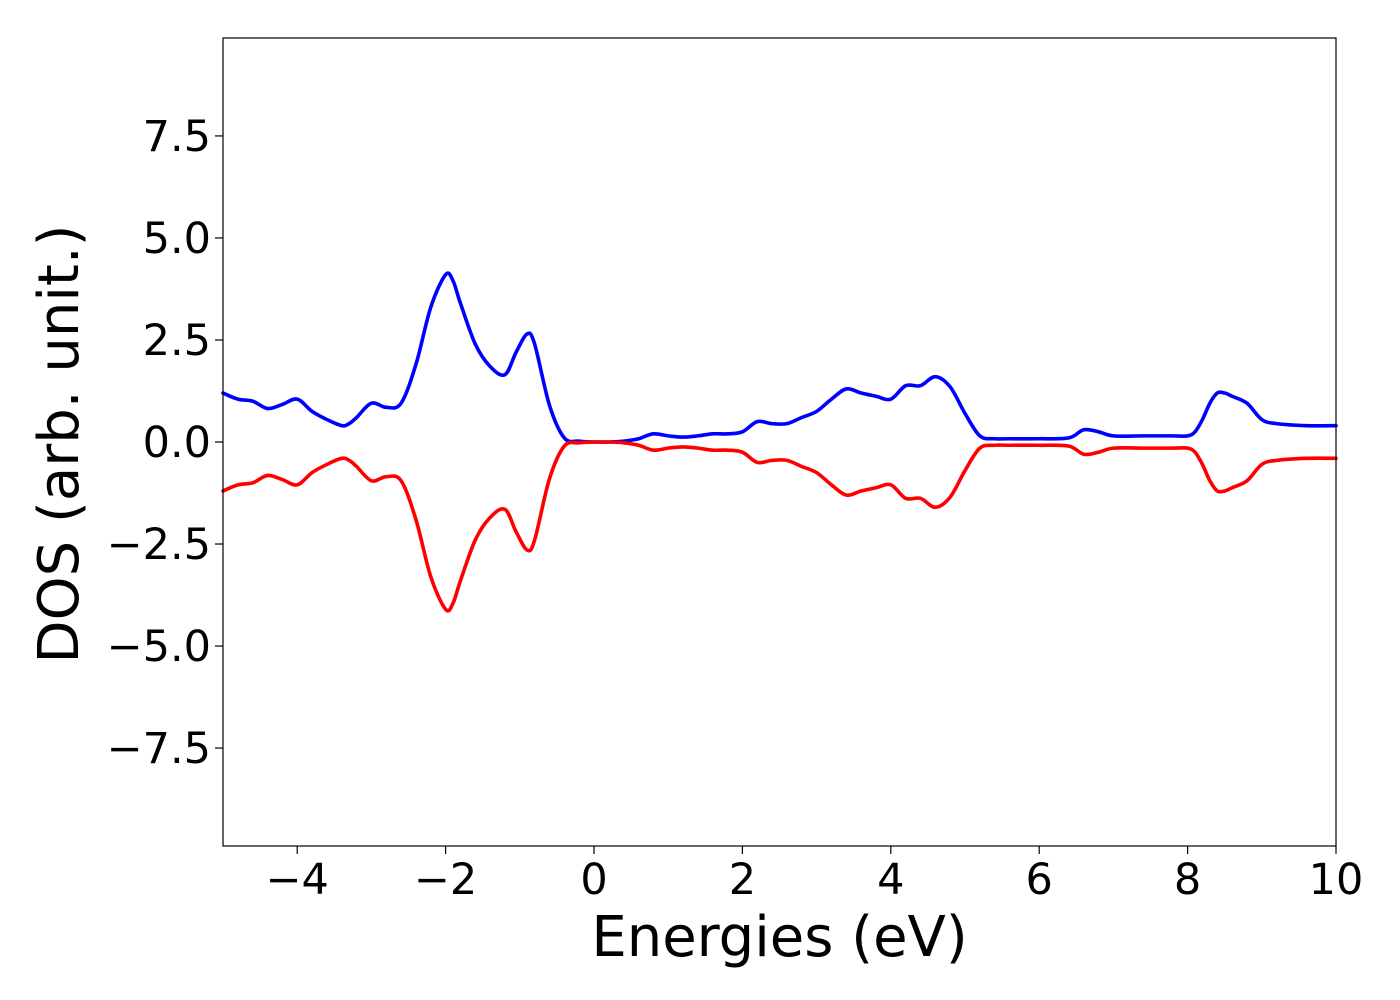 The height and width of the screenshot is (1000, 1400). What do you see at coordinates (779, 937) in the screenshot?
I see `x-axis-title: Energies (eV)` at bounding box center [779, 937].